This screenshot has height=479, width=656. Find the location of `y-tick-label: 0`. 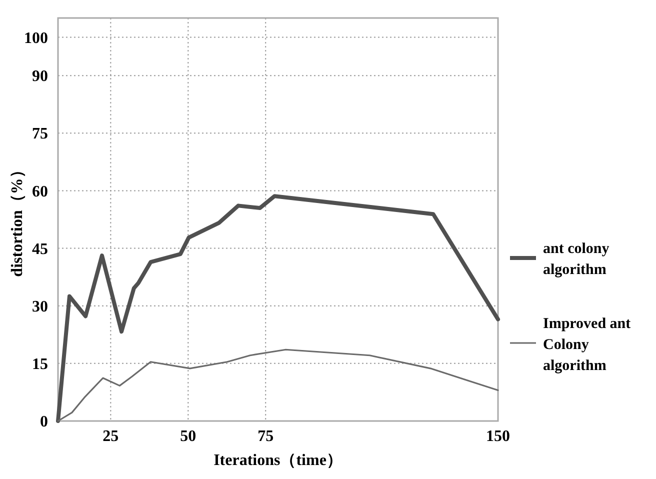

y-tick-label: 0 is located at coordinates (44, 422).